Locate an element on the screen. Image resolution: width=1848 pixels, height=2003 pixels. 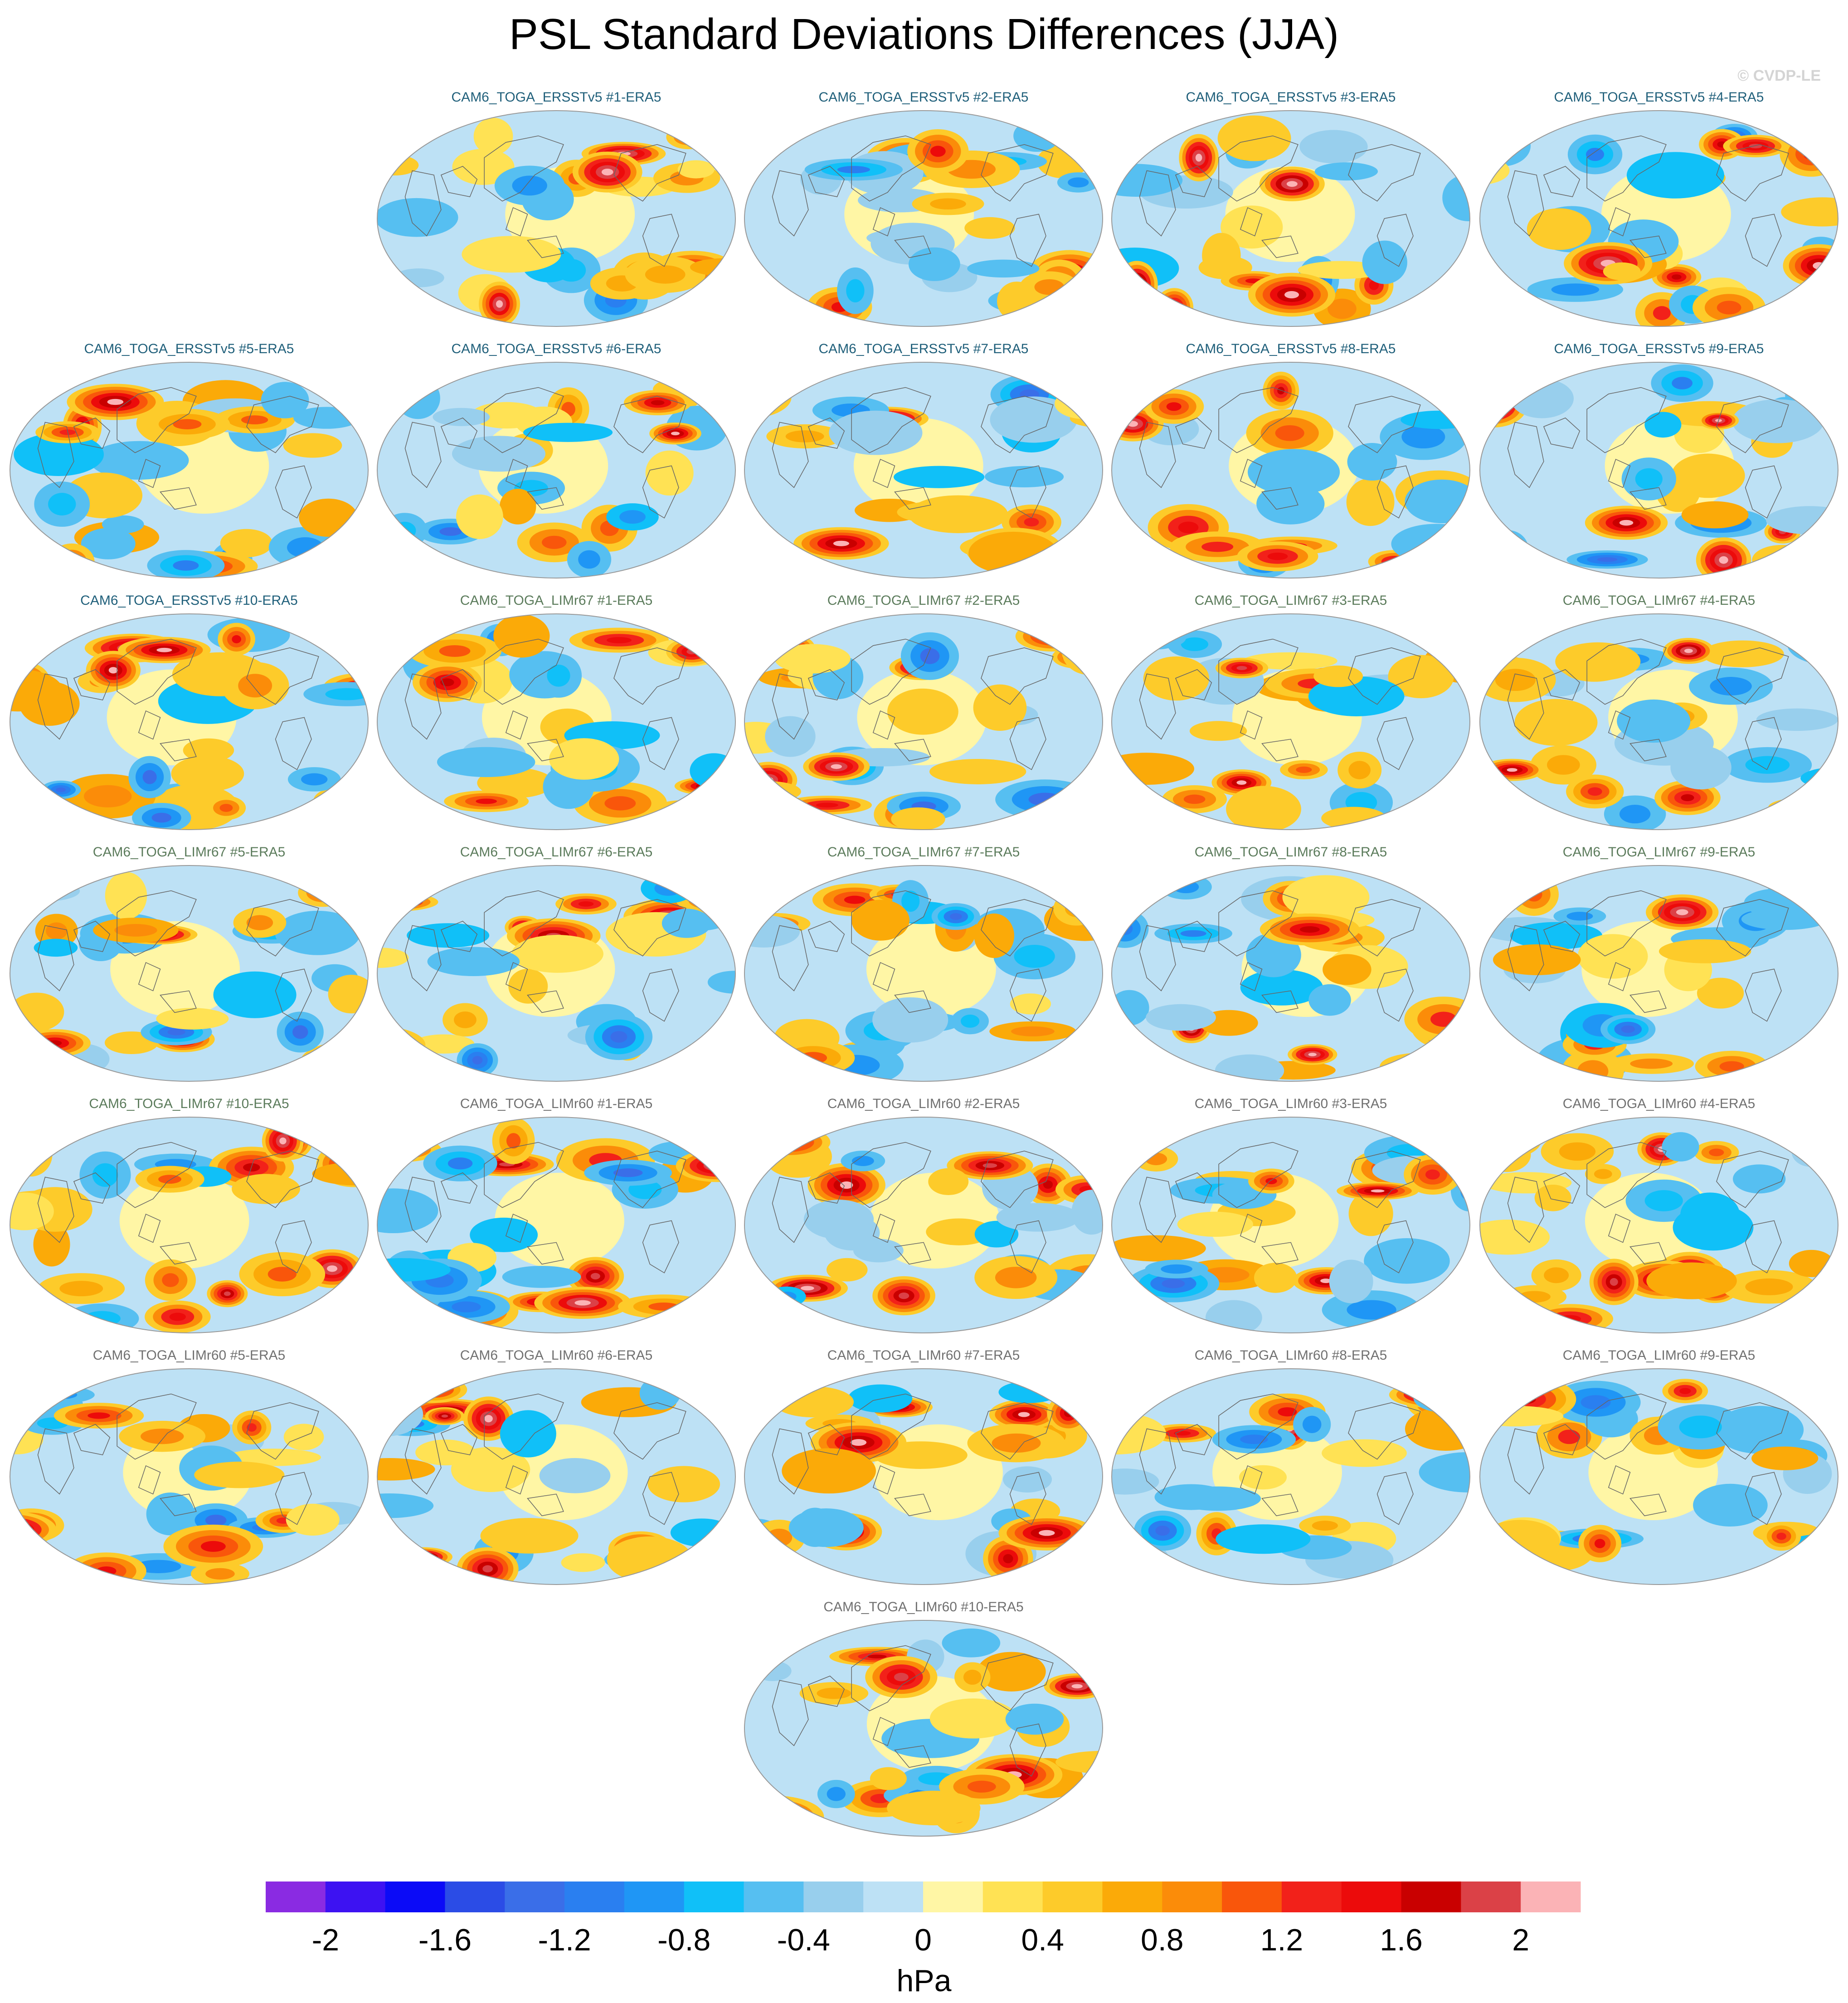
map-panel: CAM6_TOGA_LIMr67 #3-ERA5 is located at coordinates (1291, 712).